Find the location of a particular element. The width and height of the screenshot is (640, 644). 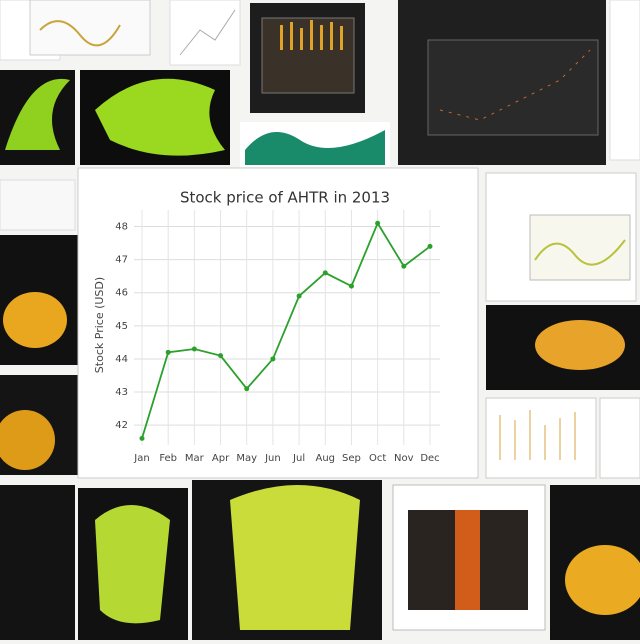

y-tick-label: 42 is located at coordinates (121, 425).